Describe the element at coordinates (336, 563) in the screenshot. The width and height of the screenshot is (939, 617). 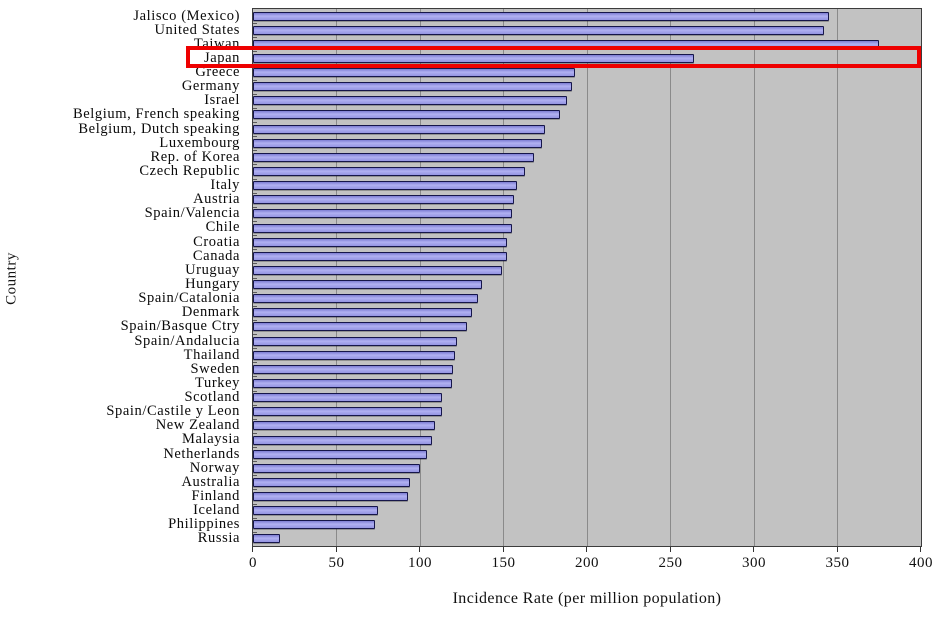
I see `x-tick-label: 50` at that location.